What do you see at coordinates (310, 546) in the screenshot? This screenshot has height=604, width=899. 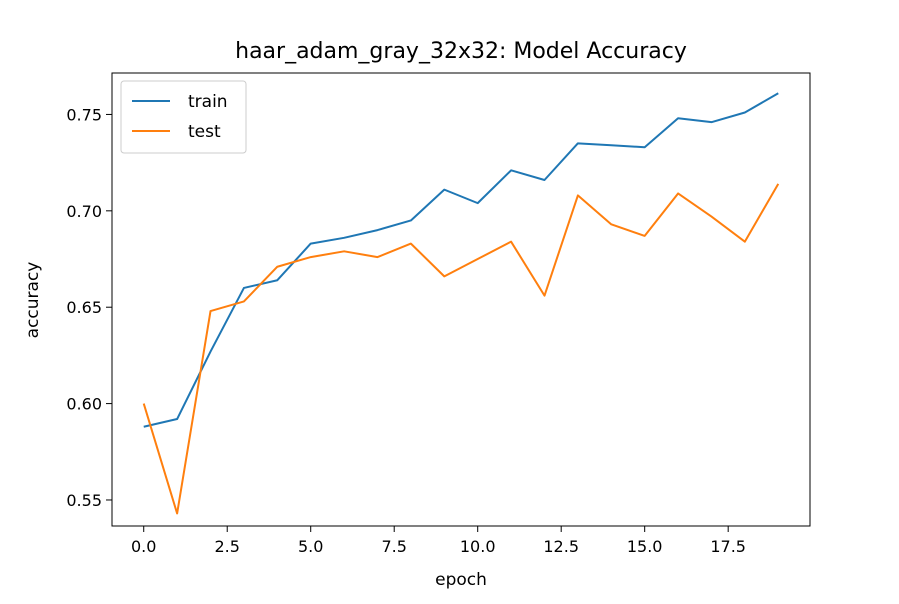 I see `x-tick-label: 5.0` at bounding box center [310, 546].